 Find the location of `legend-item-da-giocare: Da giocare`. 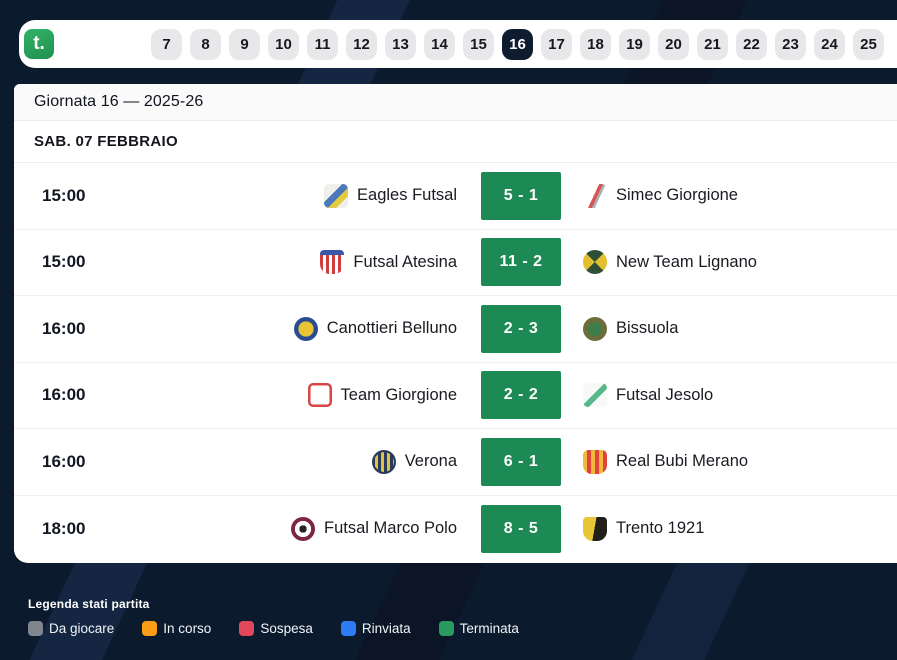

legend-item-da-giocare: Da giocare is located at coordinates (71, 628).